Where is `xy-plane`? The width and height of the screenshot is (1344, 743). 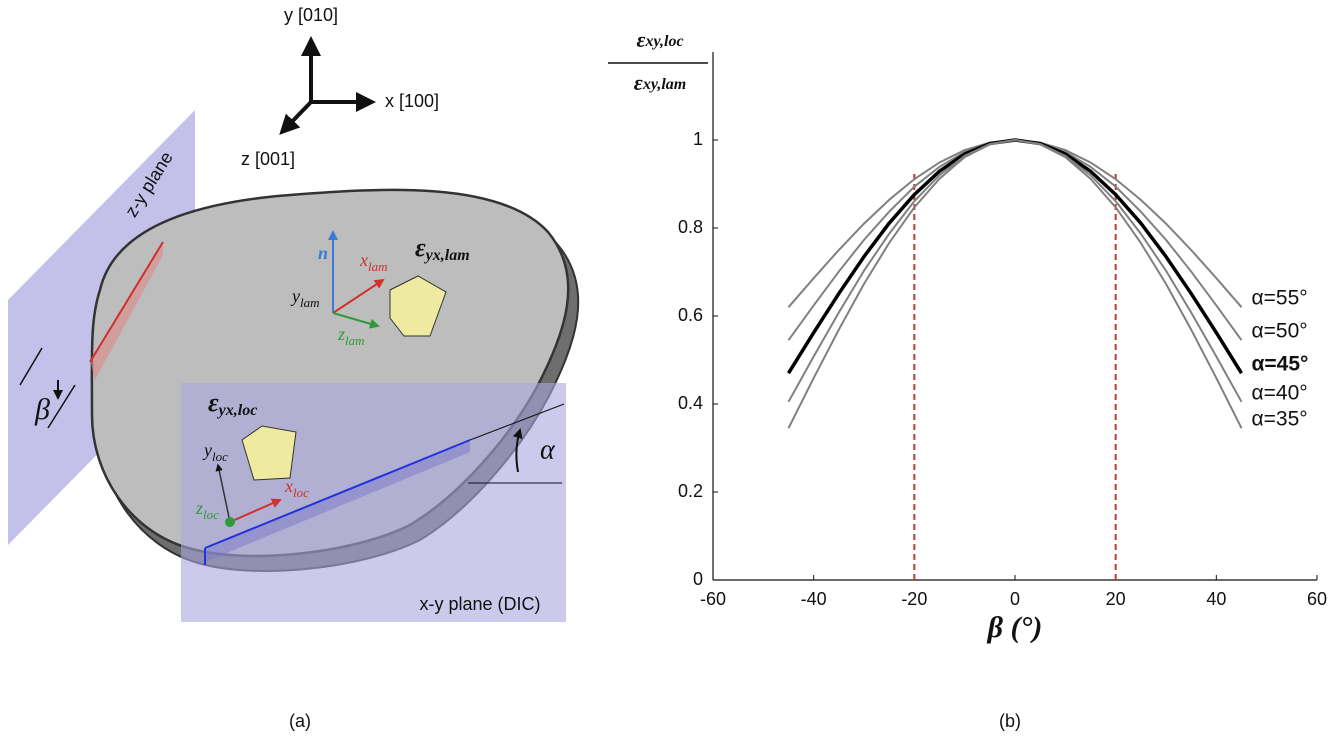 xy-plane is located at coordinates (373, 502).